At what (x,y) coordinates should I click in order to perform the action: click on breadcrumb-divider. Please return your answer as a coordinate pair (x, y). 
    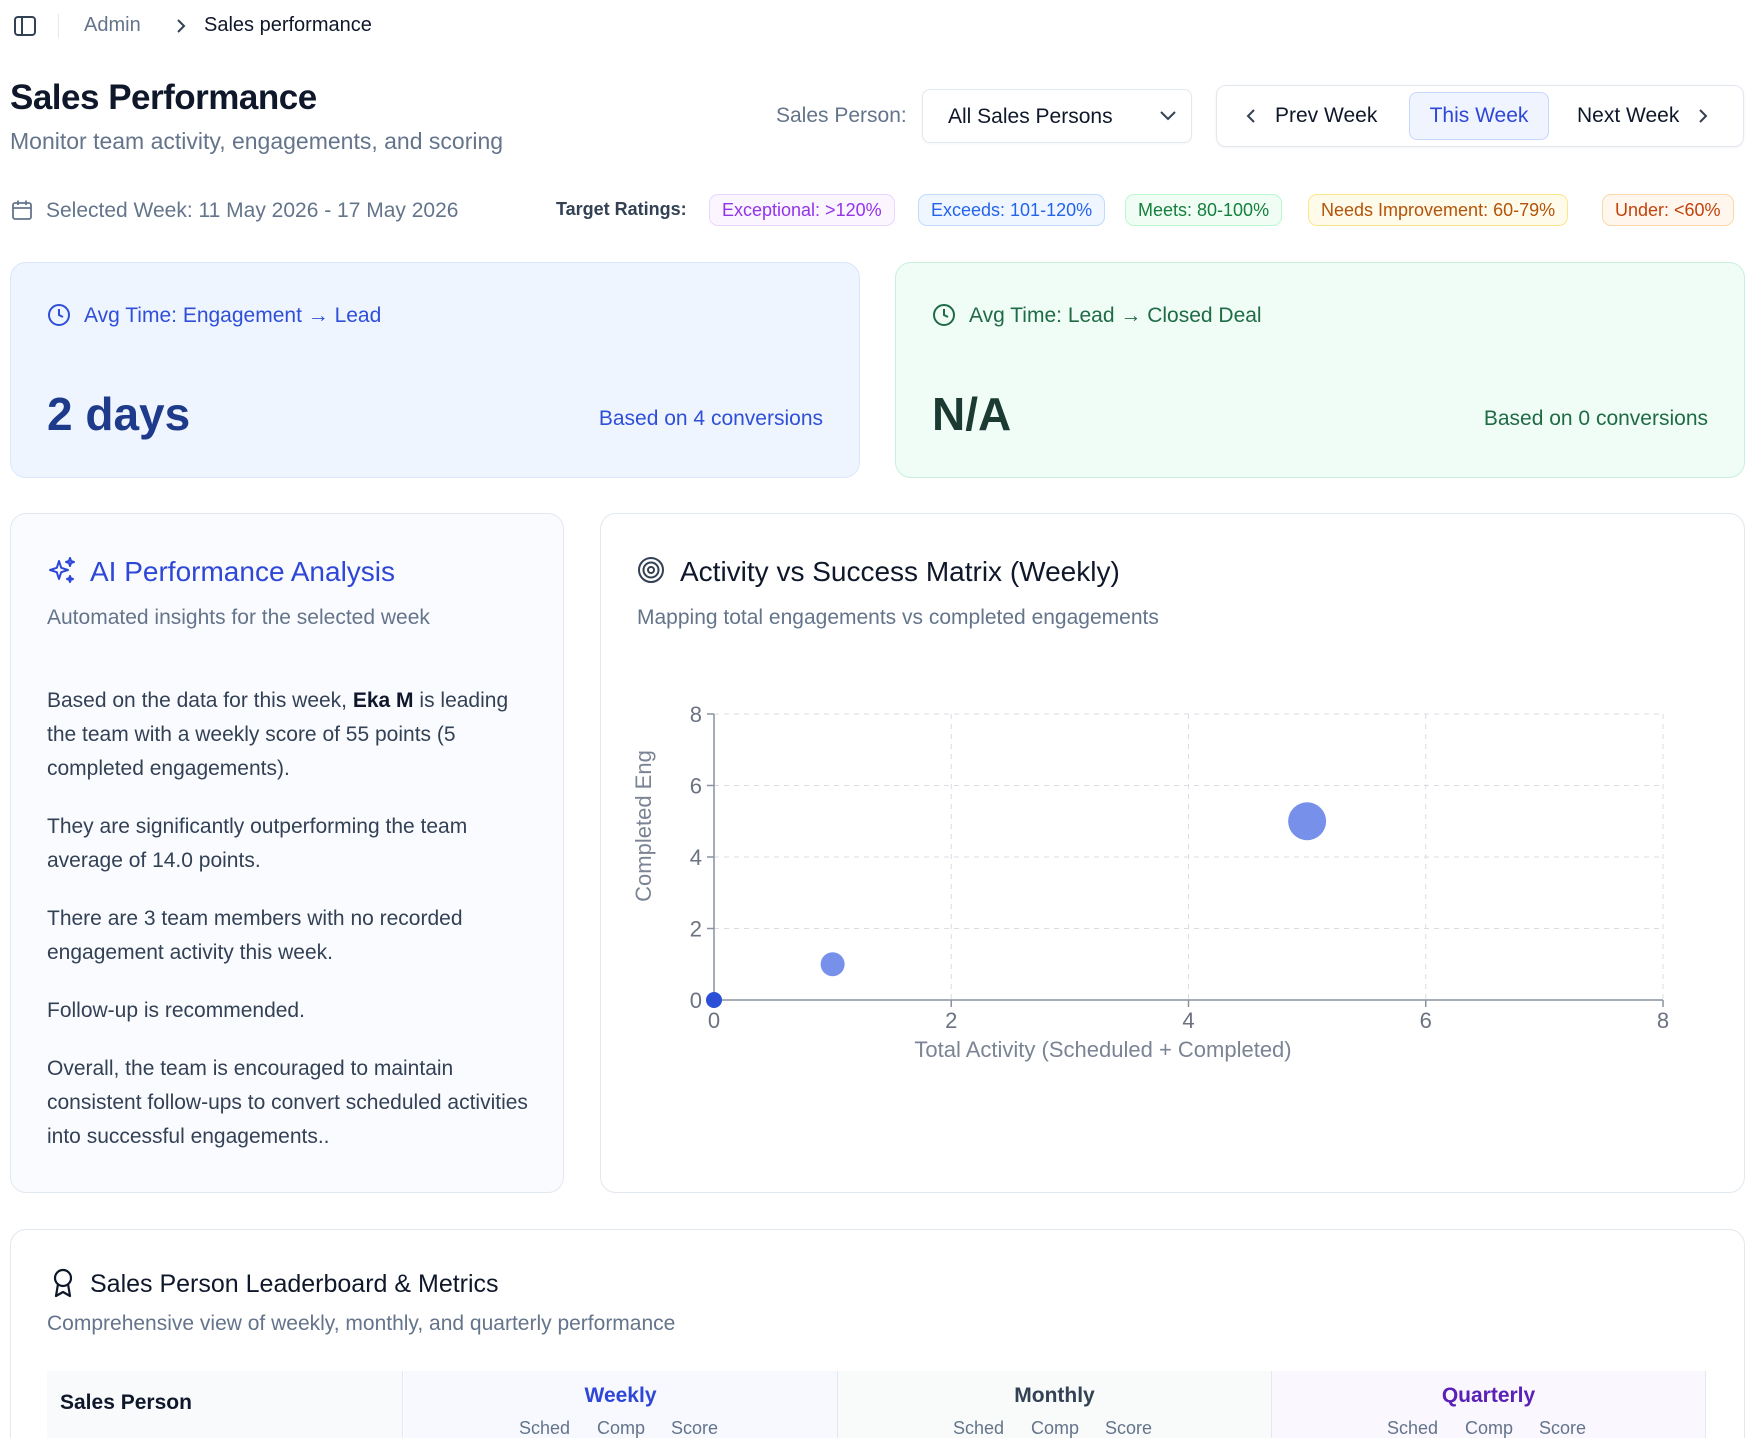
    Looking at the image, I should click on (58, 26).